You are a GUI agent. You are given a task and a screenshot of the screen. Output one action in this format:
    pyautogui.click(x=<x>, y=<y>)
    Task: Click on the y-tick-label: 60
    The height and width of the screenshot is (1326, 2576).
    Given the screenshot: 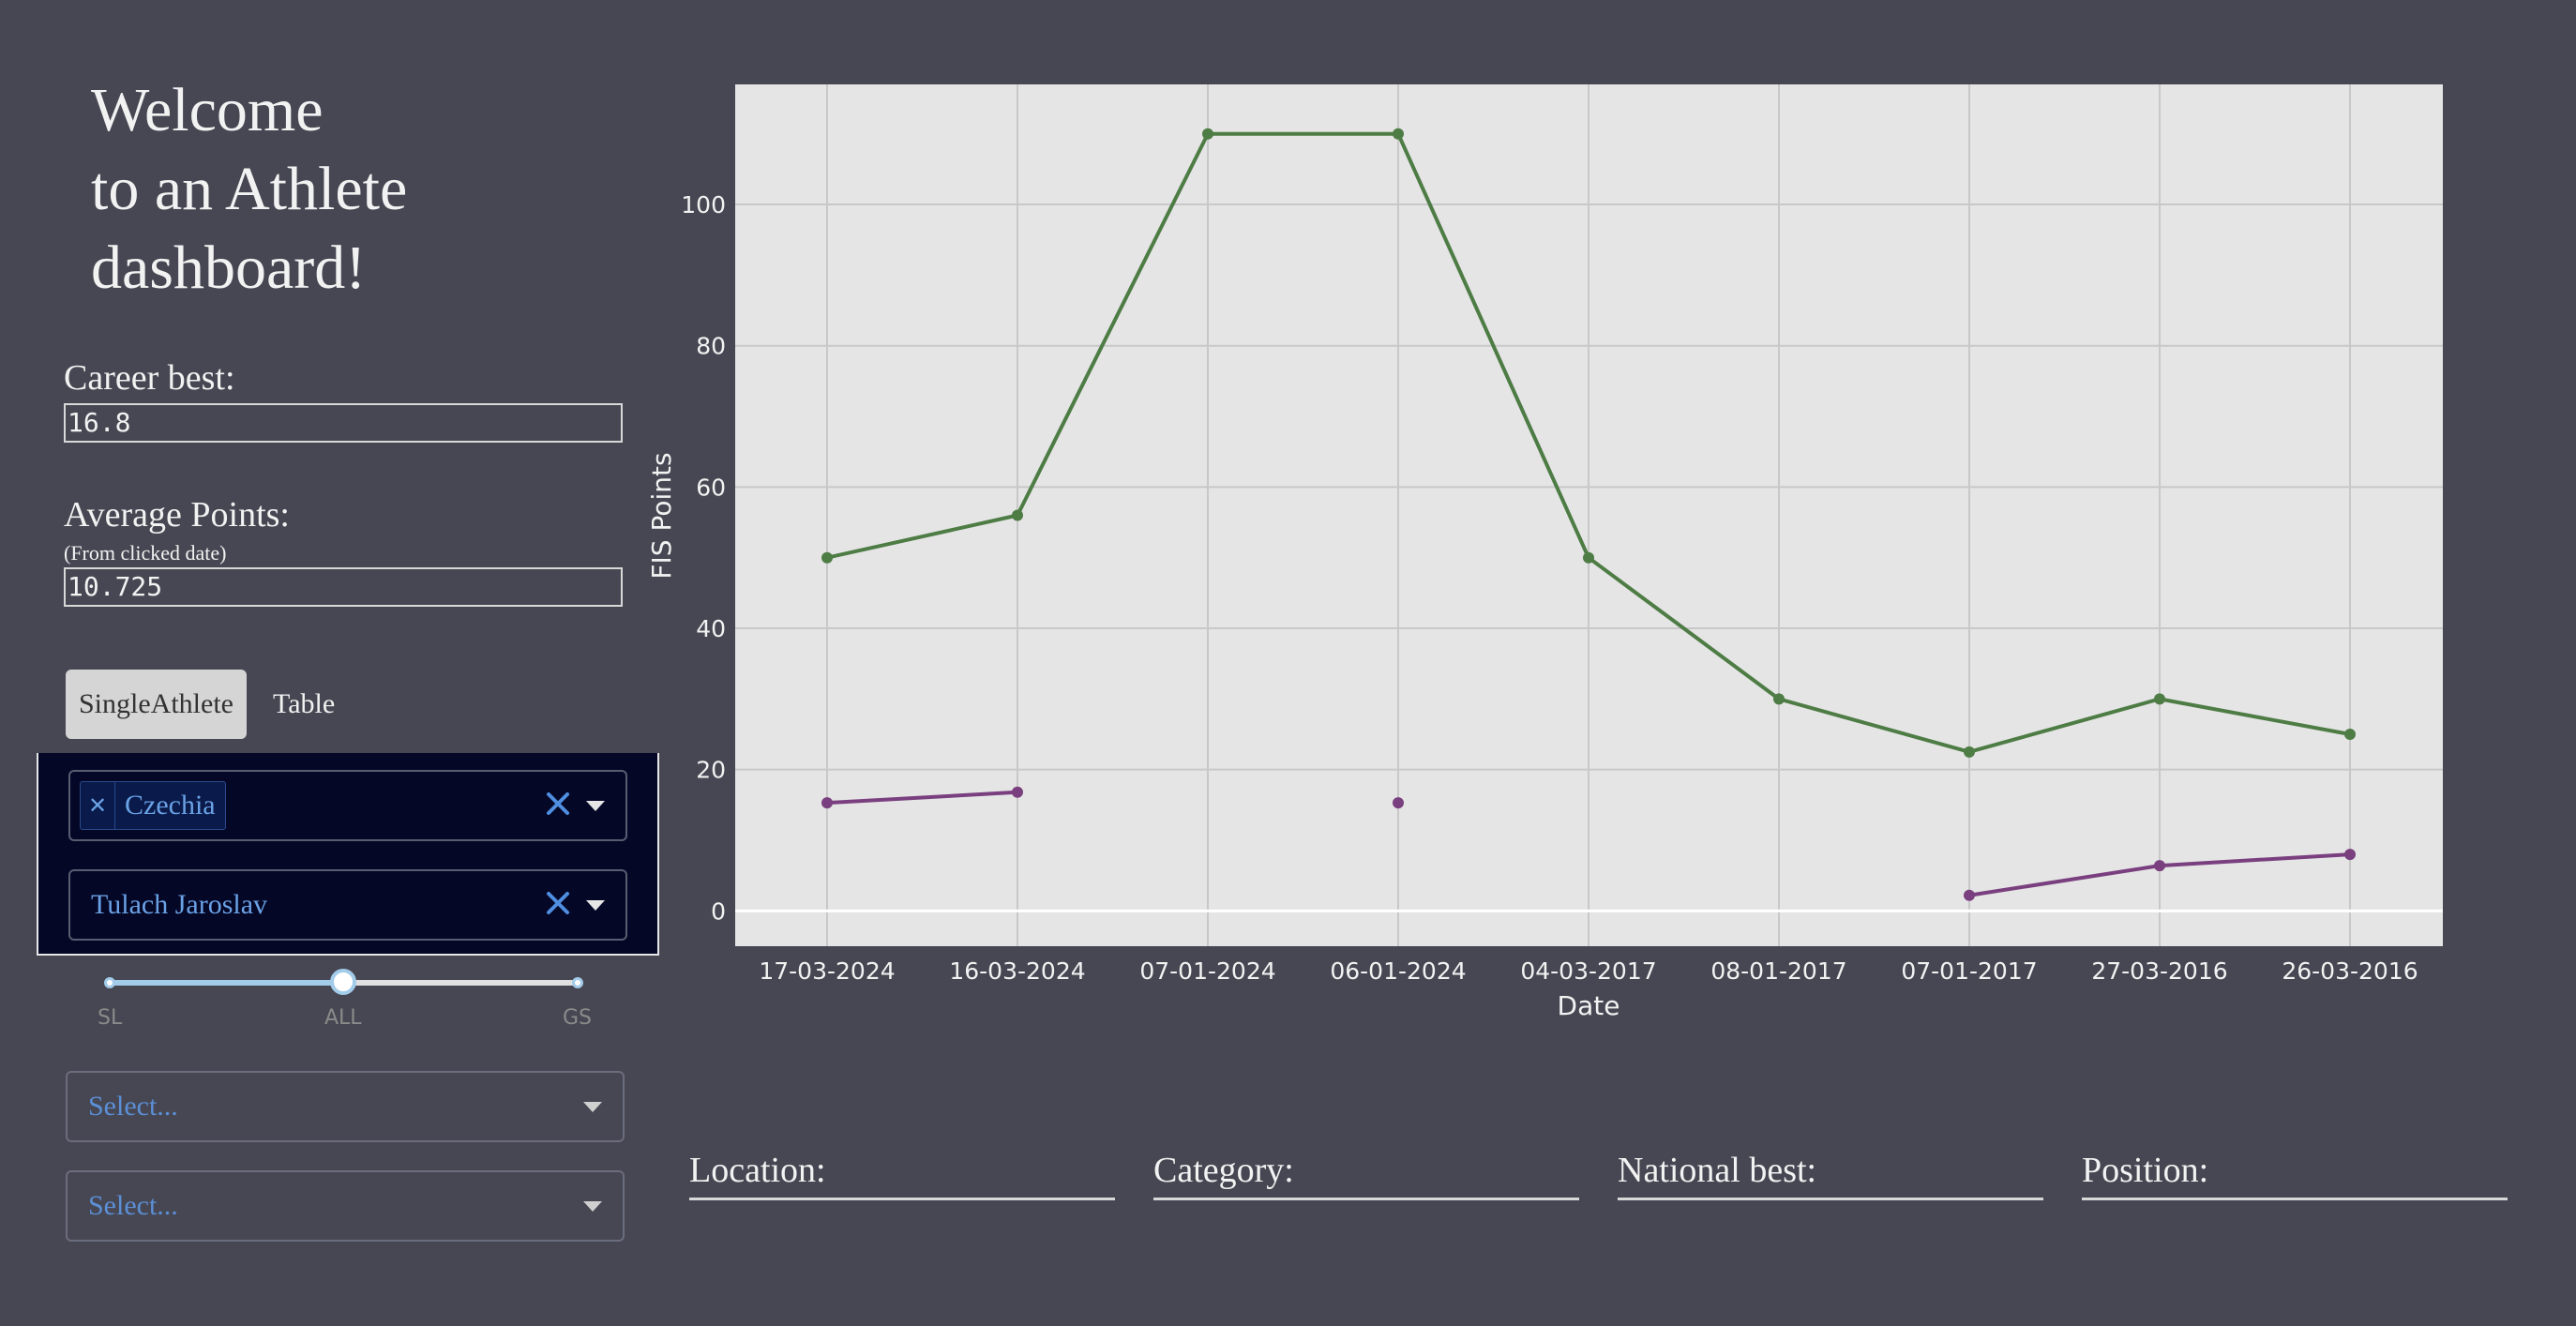 What is the action you would take?
    pyautogui.click(x=711, y=487)
    